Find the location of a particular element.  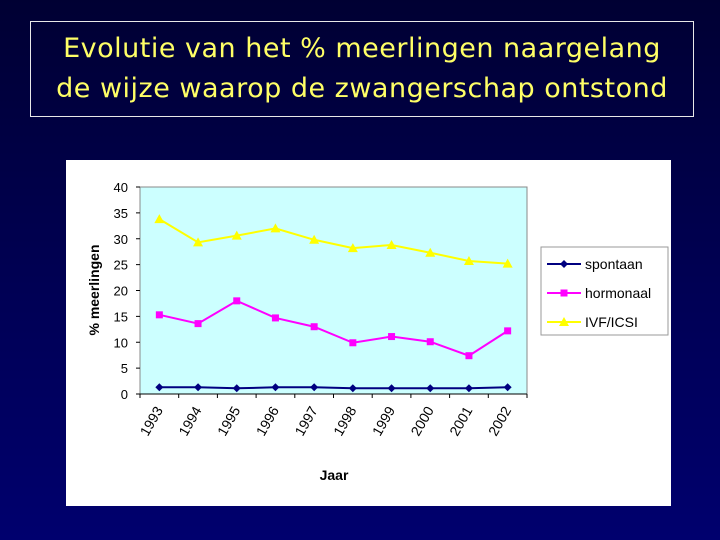

y-tick-label: 30 is located at coordinates (121, 239).